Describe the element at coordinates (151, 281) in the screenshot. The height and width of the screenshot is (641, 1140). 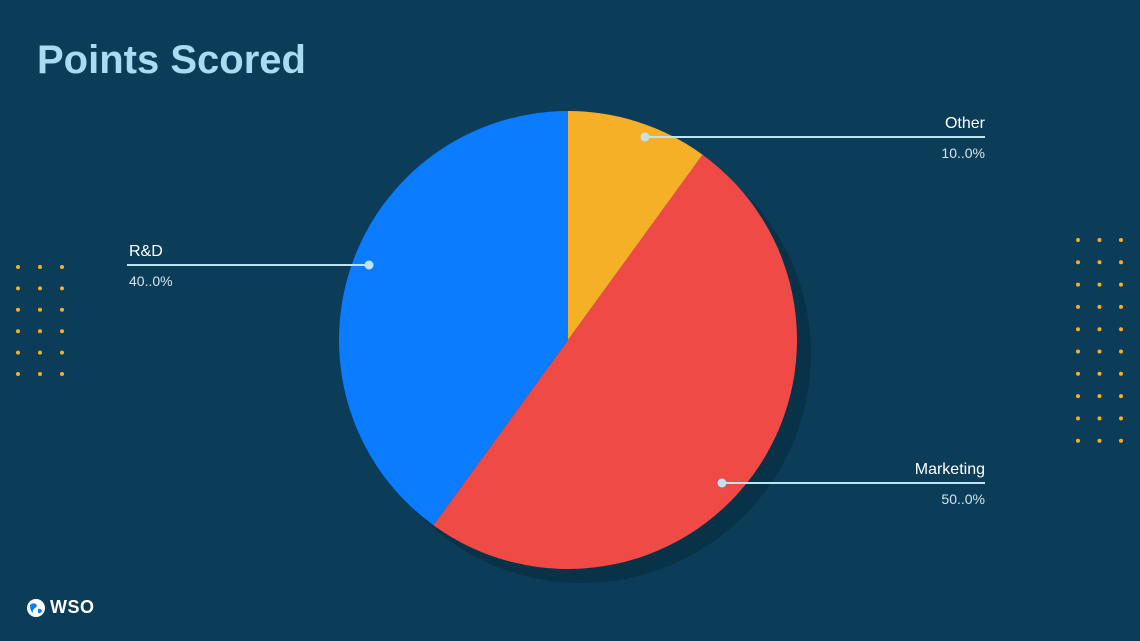
I see `slice-value: 40..0%` at that location.